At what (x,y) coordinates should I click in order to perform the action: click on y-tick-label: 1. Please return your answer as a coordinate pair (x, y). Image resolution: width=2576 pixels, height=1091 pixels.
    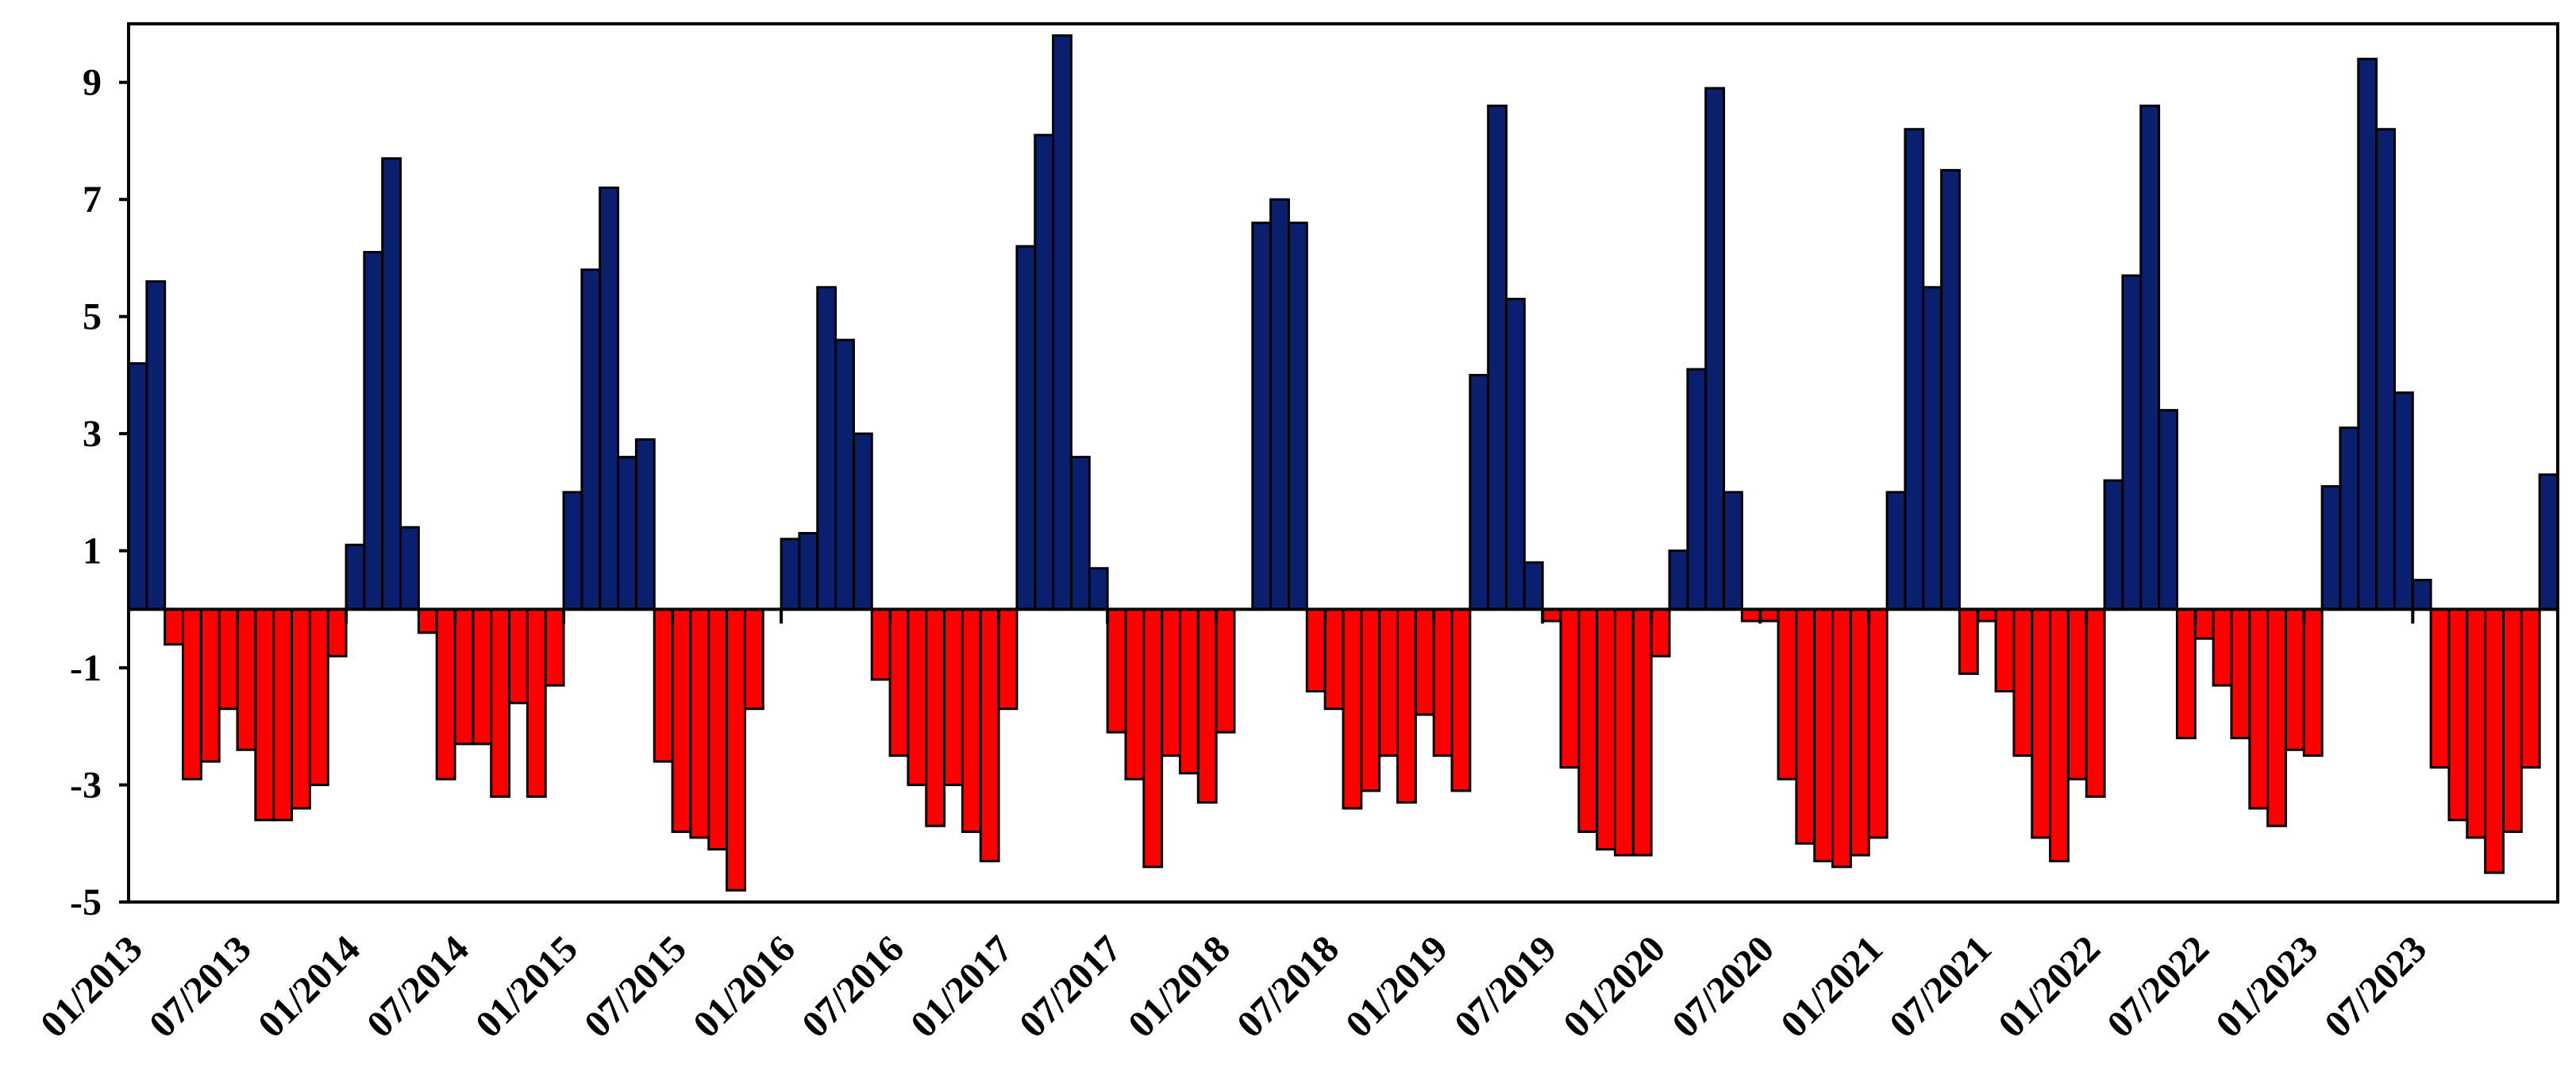
    Looking at the image, I should click on (92, 551).